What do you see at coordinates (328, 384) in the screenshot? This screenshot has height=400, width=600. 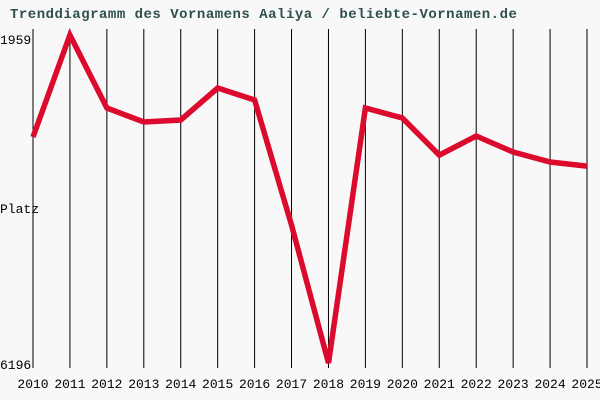 I see `x-axis-label-2018: 2018` at bounding box center [328, 384].